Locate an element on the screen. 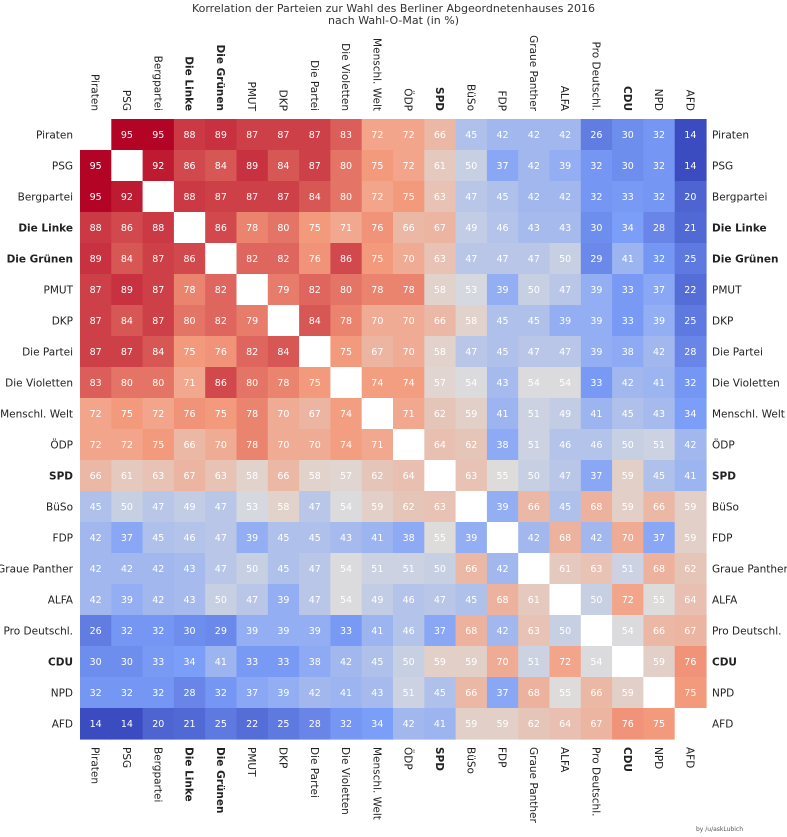 Image resolution: width=787 pixels, height=837 pixels. cell-value-label: 46 is located at coordinates (190, 538).